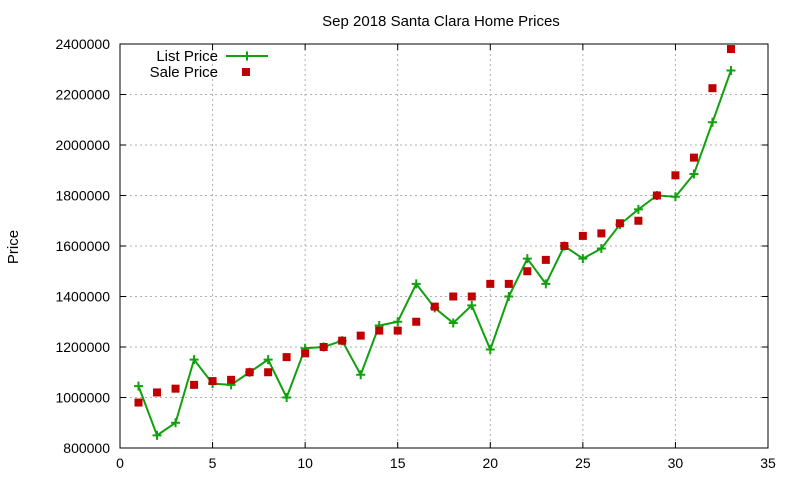  Describe the element at coordinates (82, 398) in the screenshot. I see `y-tick-label: 1000000` at that location.